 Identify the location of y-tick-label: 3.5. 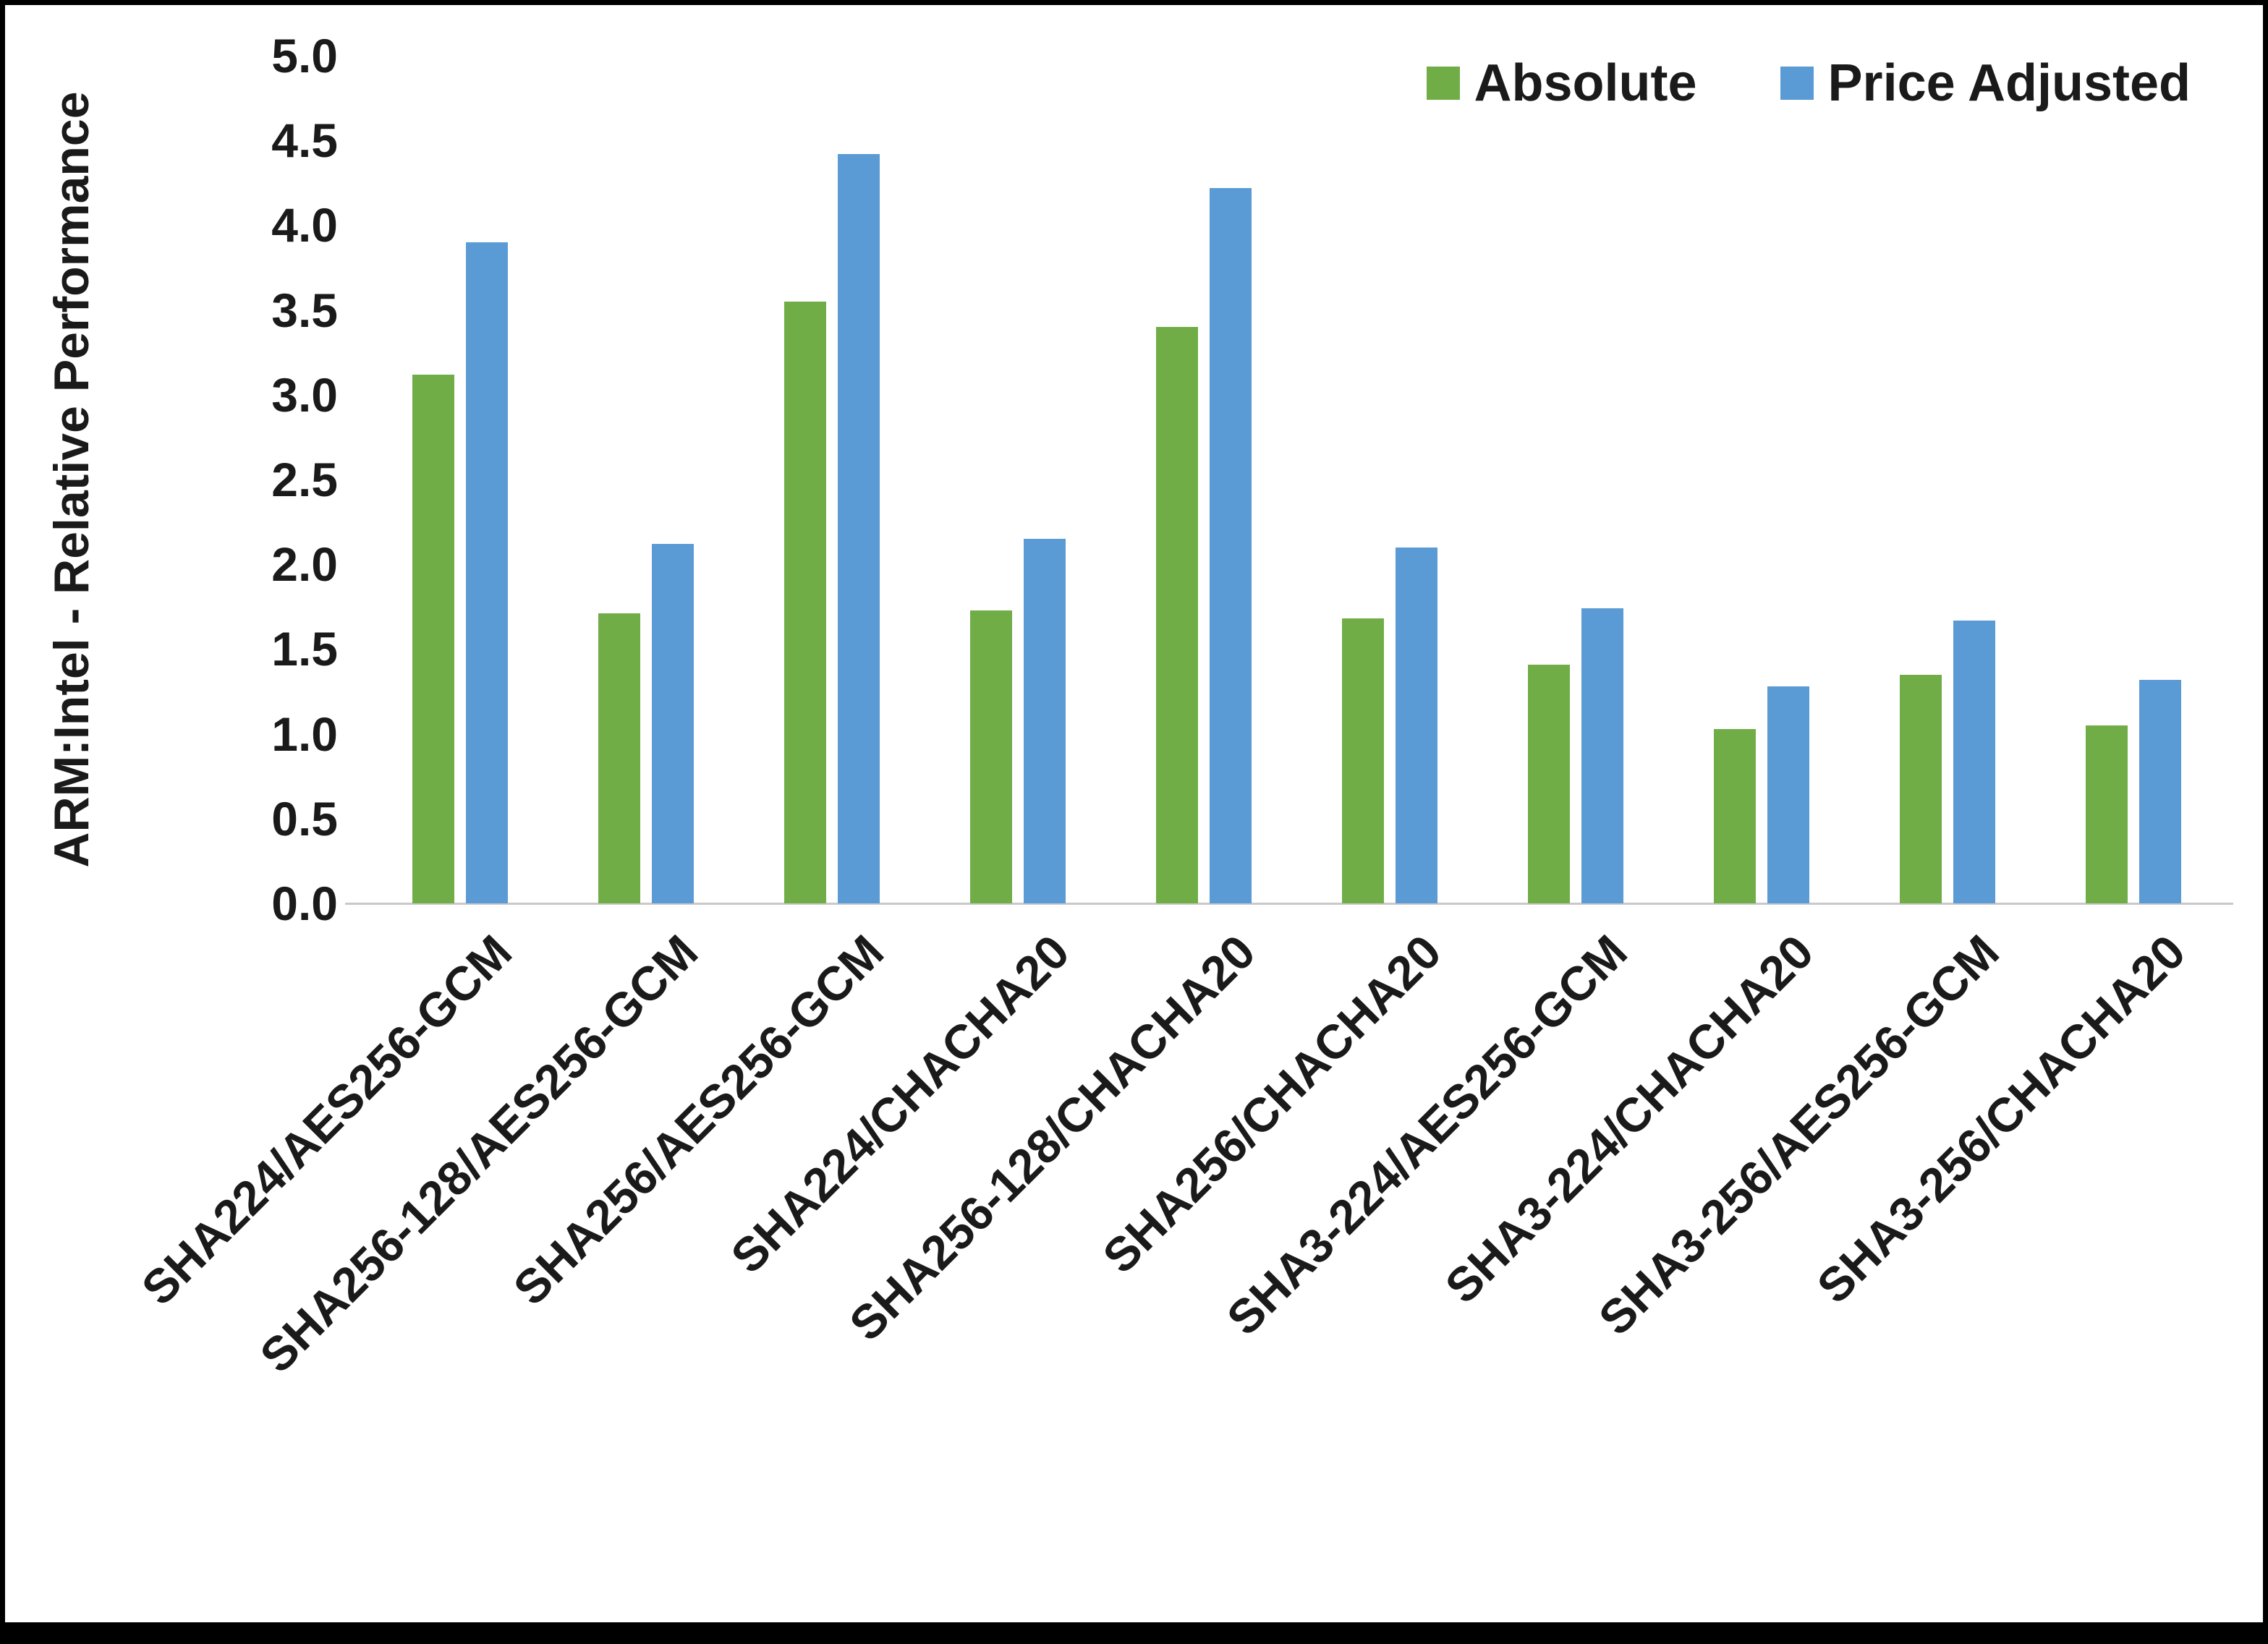
(304, 310).